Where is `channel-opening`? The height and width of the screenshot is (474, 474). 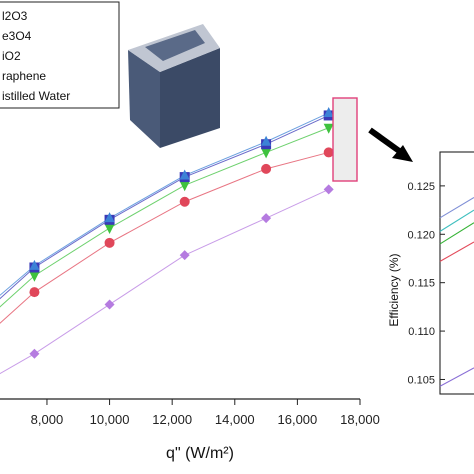
channel-opening is located at coordinates (175, 45).